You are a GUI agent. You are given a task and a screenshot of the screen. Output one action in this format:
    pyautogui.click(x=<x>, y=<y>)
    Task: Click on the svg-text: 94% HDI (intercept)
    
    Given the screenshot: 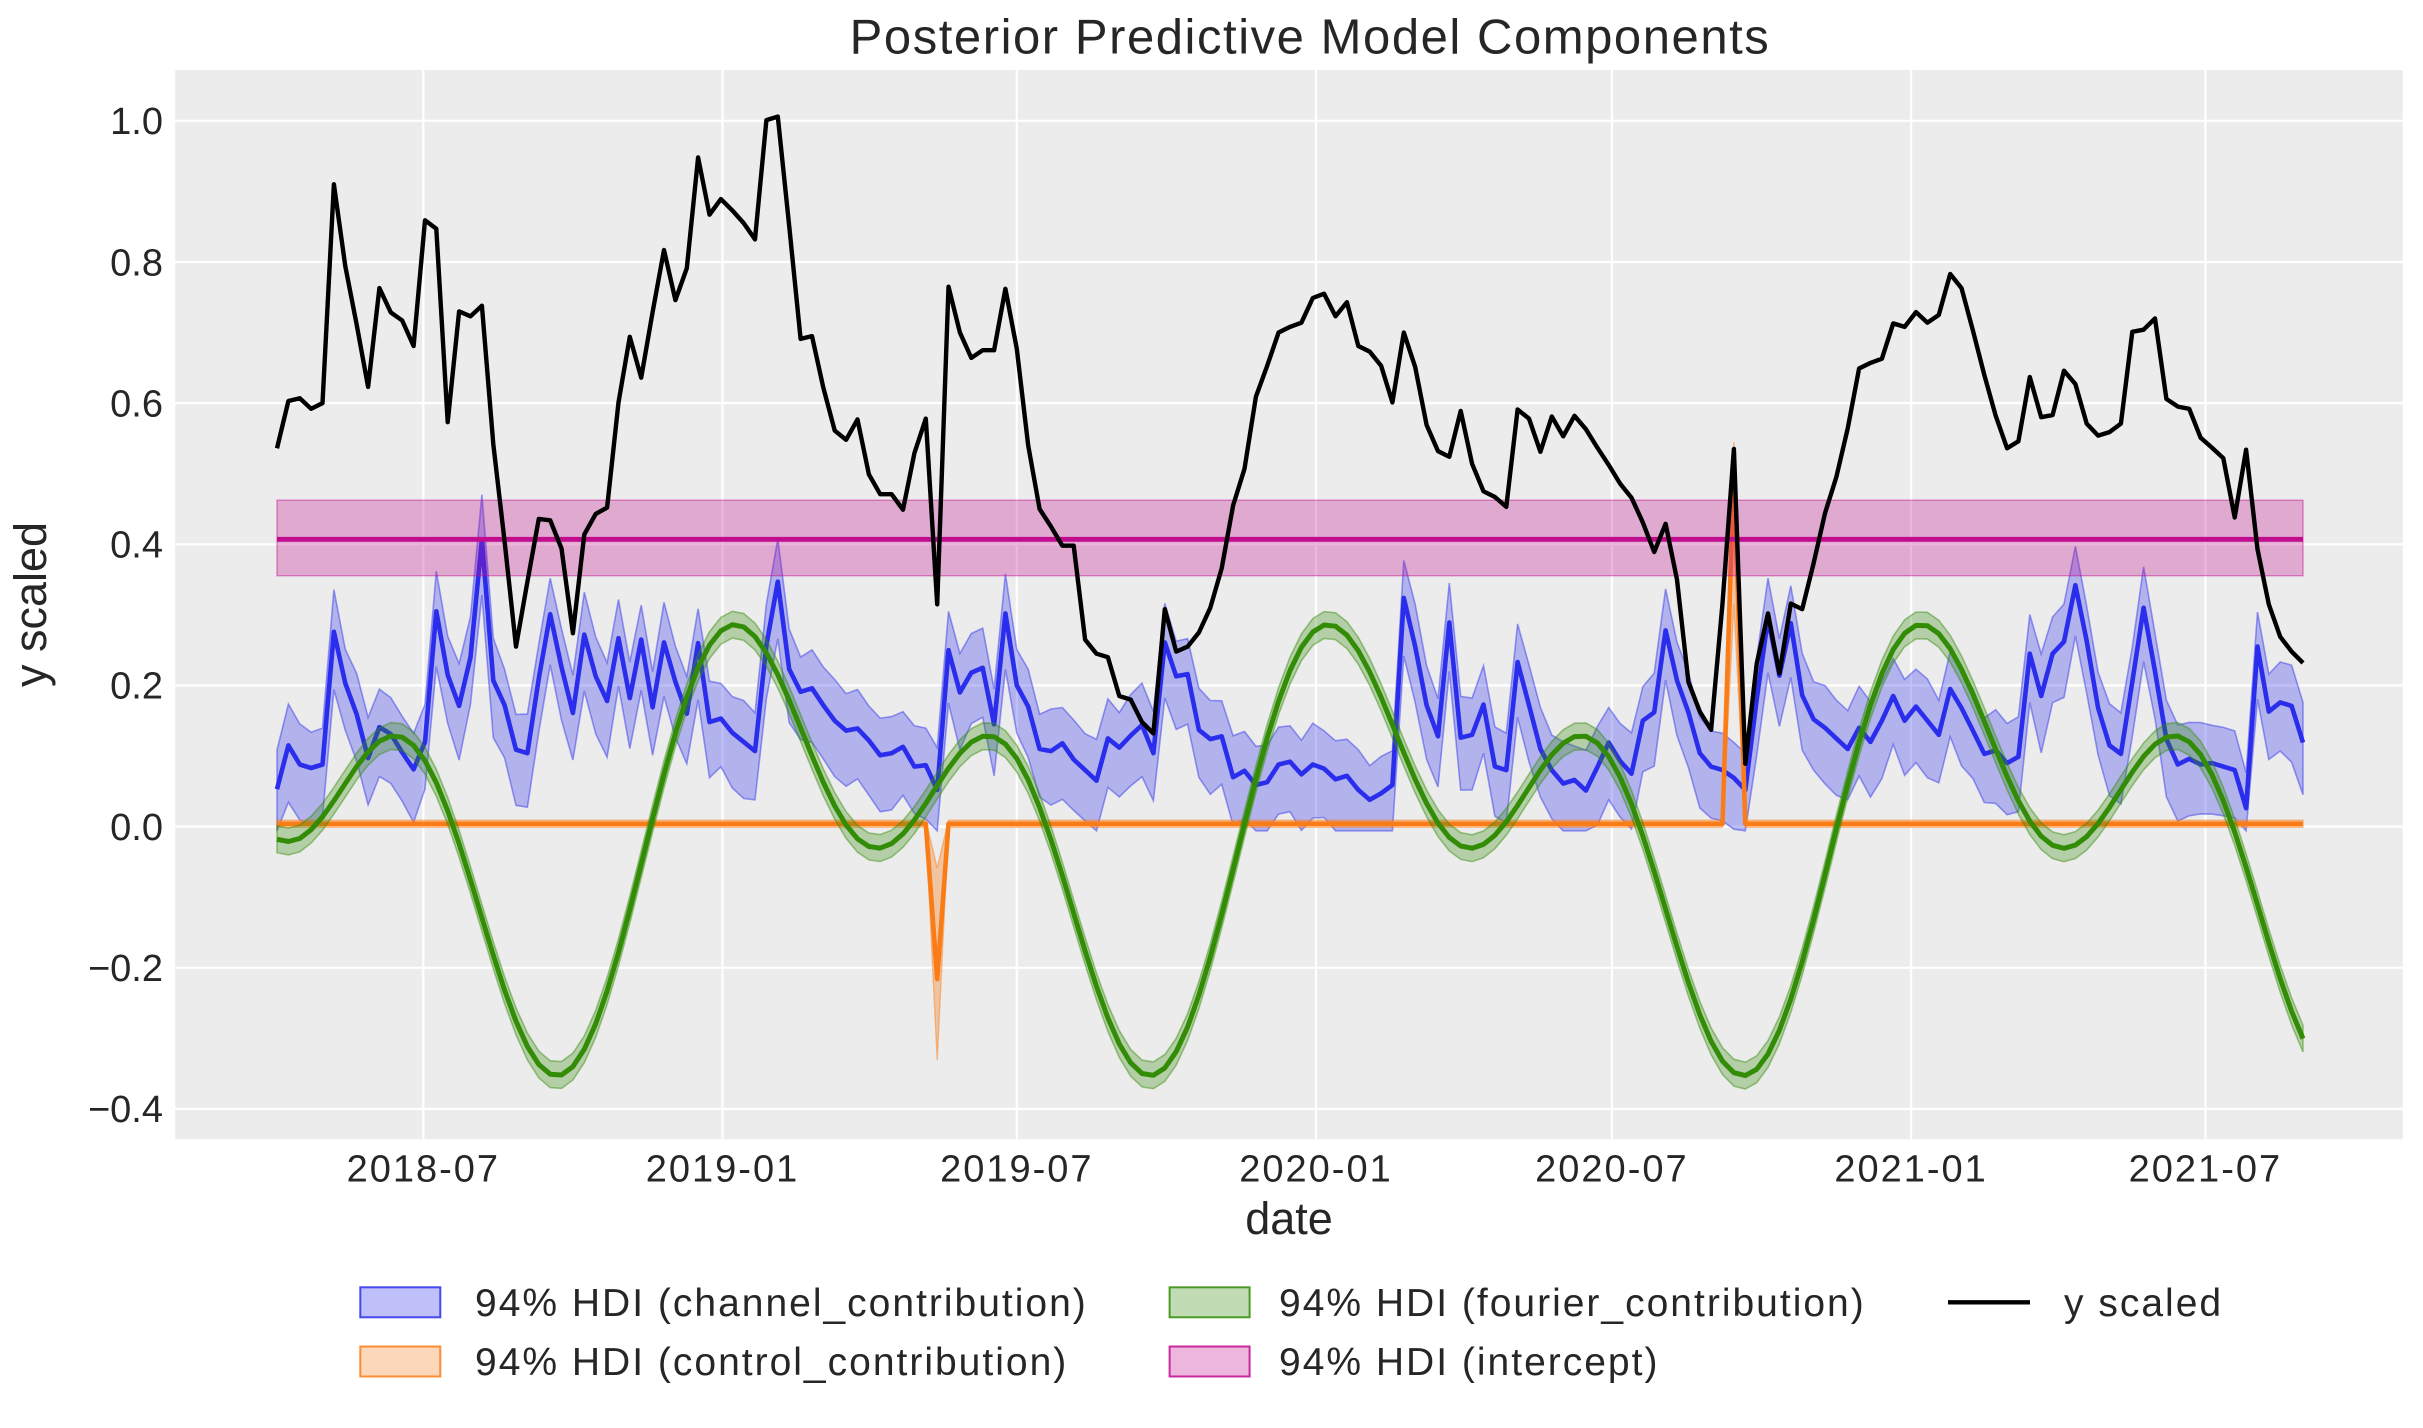 What is the action you would take?
    pyautogui.click(x=1469, y=1362)
    